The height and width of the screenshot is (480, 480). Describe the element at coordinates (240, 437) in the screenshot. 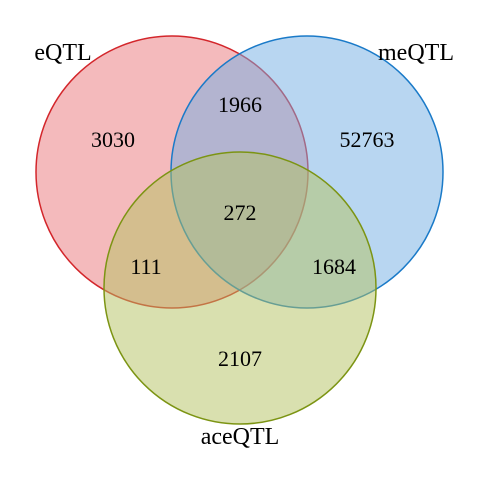

I see `set-label-aceqtl: aceQTL` at that location.